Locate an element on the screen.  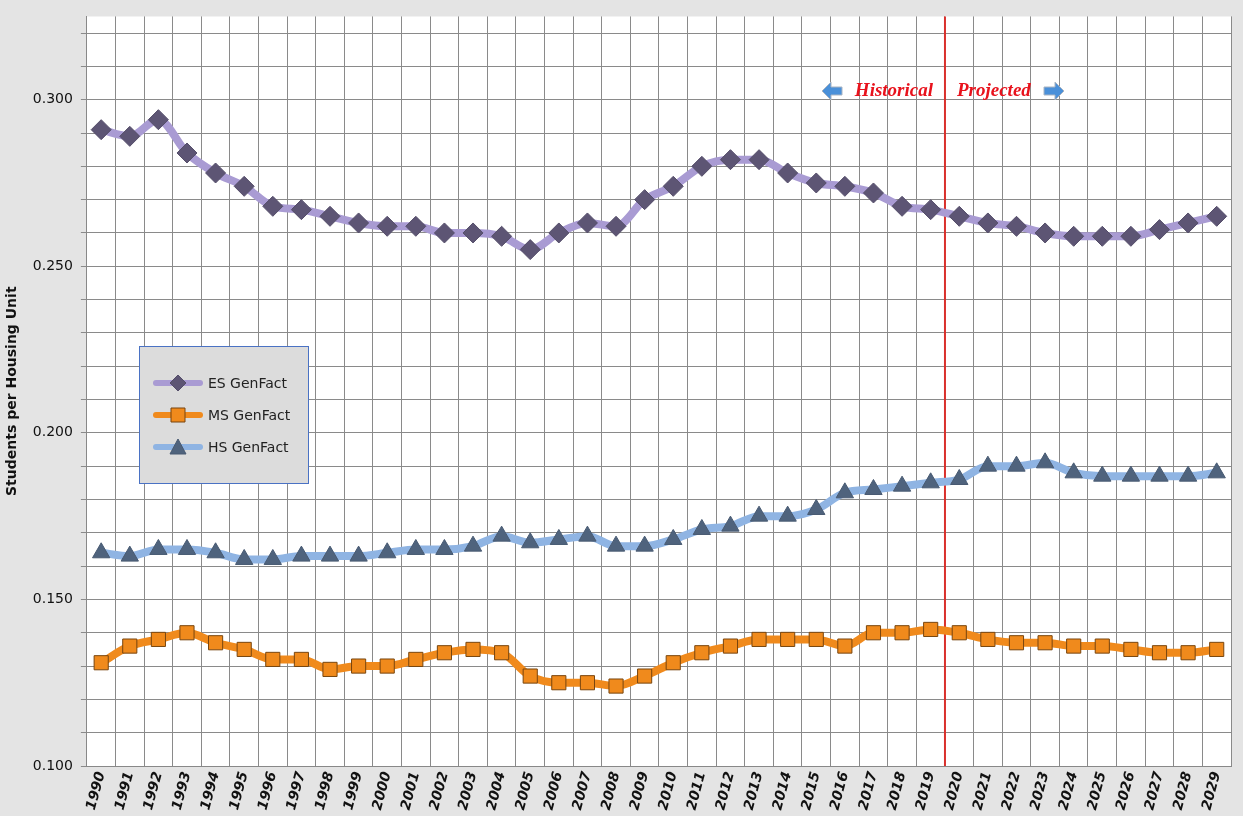
x-tick-label: 2008 is located at coordinates (609, 790).